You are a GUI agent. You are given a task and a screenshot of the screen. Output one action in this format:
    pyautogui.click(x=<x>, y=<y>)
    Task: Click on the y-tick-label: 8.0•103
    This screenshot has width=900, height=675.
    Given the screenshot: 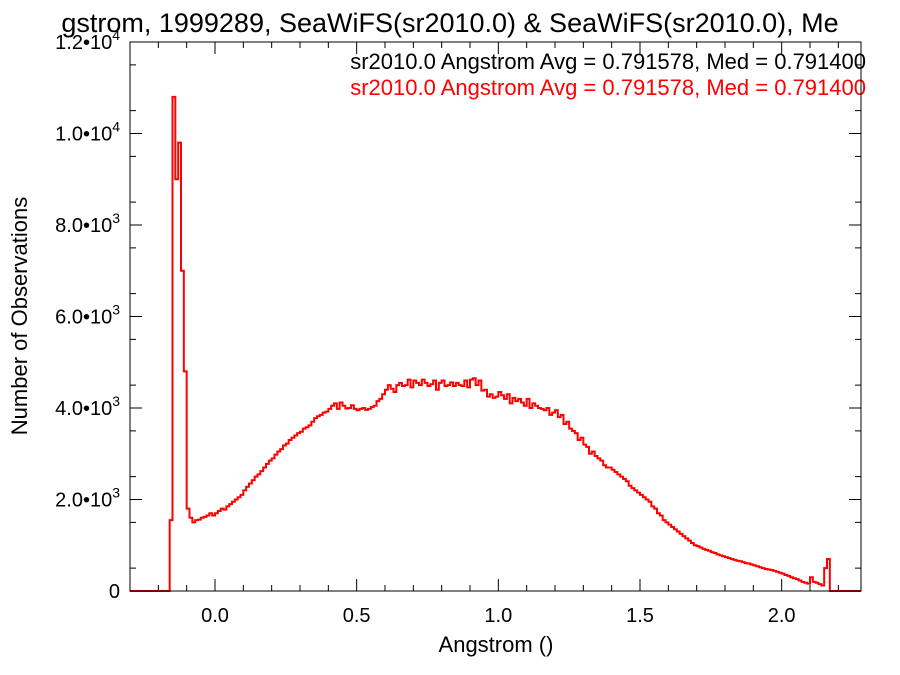 What is the action you would take?
    pyautogui.click(x=87, y=223)
    